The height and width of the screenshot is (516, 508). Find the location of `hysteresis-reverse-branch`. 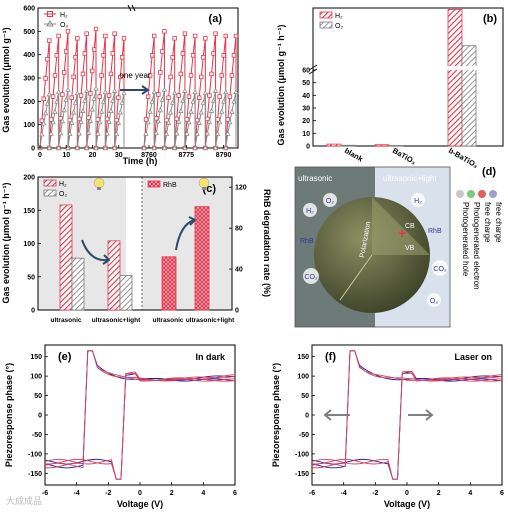

hysteresis-reverse-branch is located at coordinates (140, 425).